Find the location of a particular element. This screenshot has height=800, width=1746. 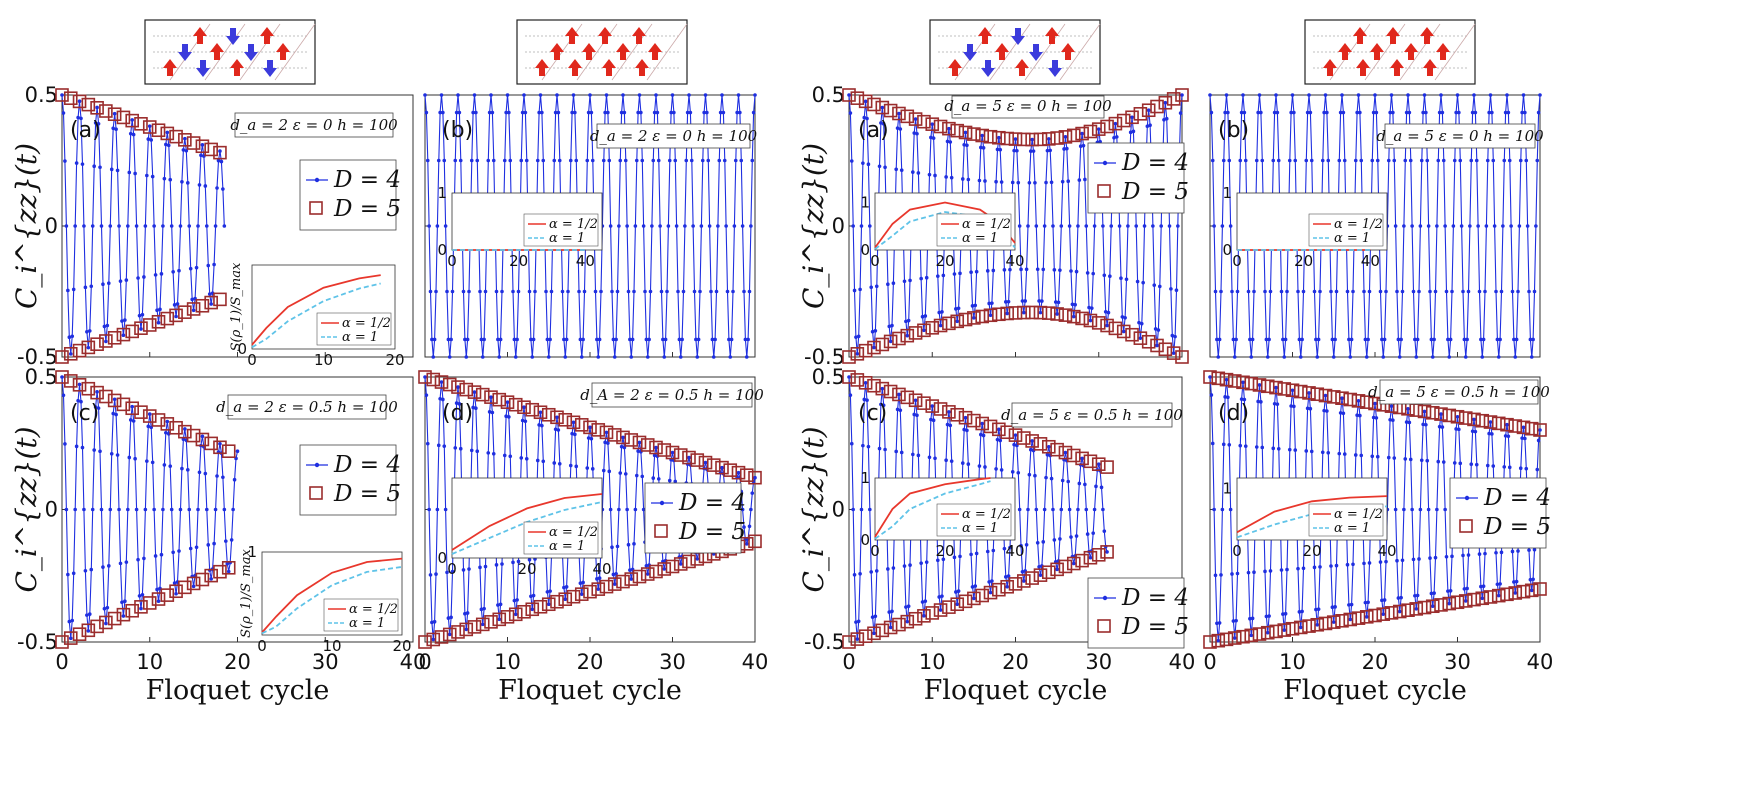

inset-x-tick-label: 0 is located at coordinates (875, 261).